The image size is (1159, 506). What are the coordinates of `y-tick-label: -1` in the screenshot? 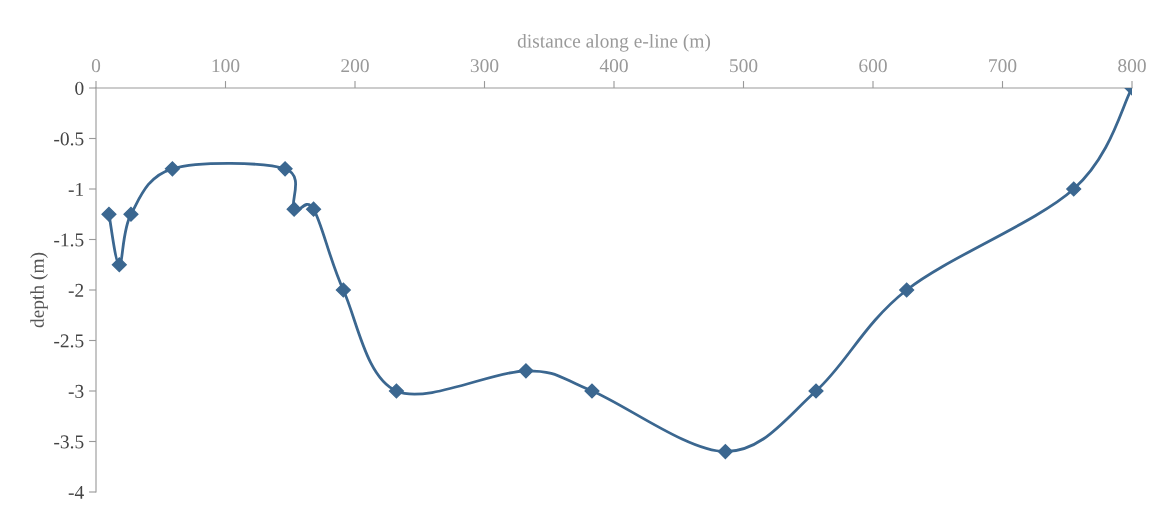 It's located at (76, 189).